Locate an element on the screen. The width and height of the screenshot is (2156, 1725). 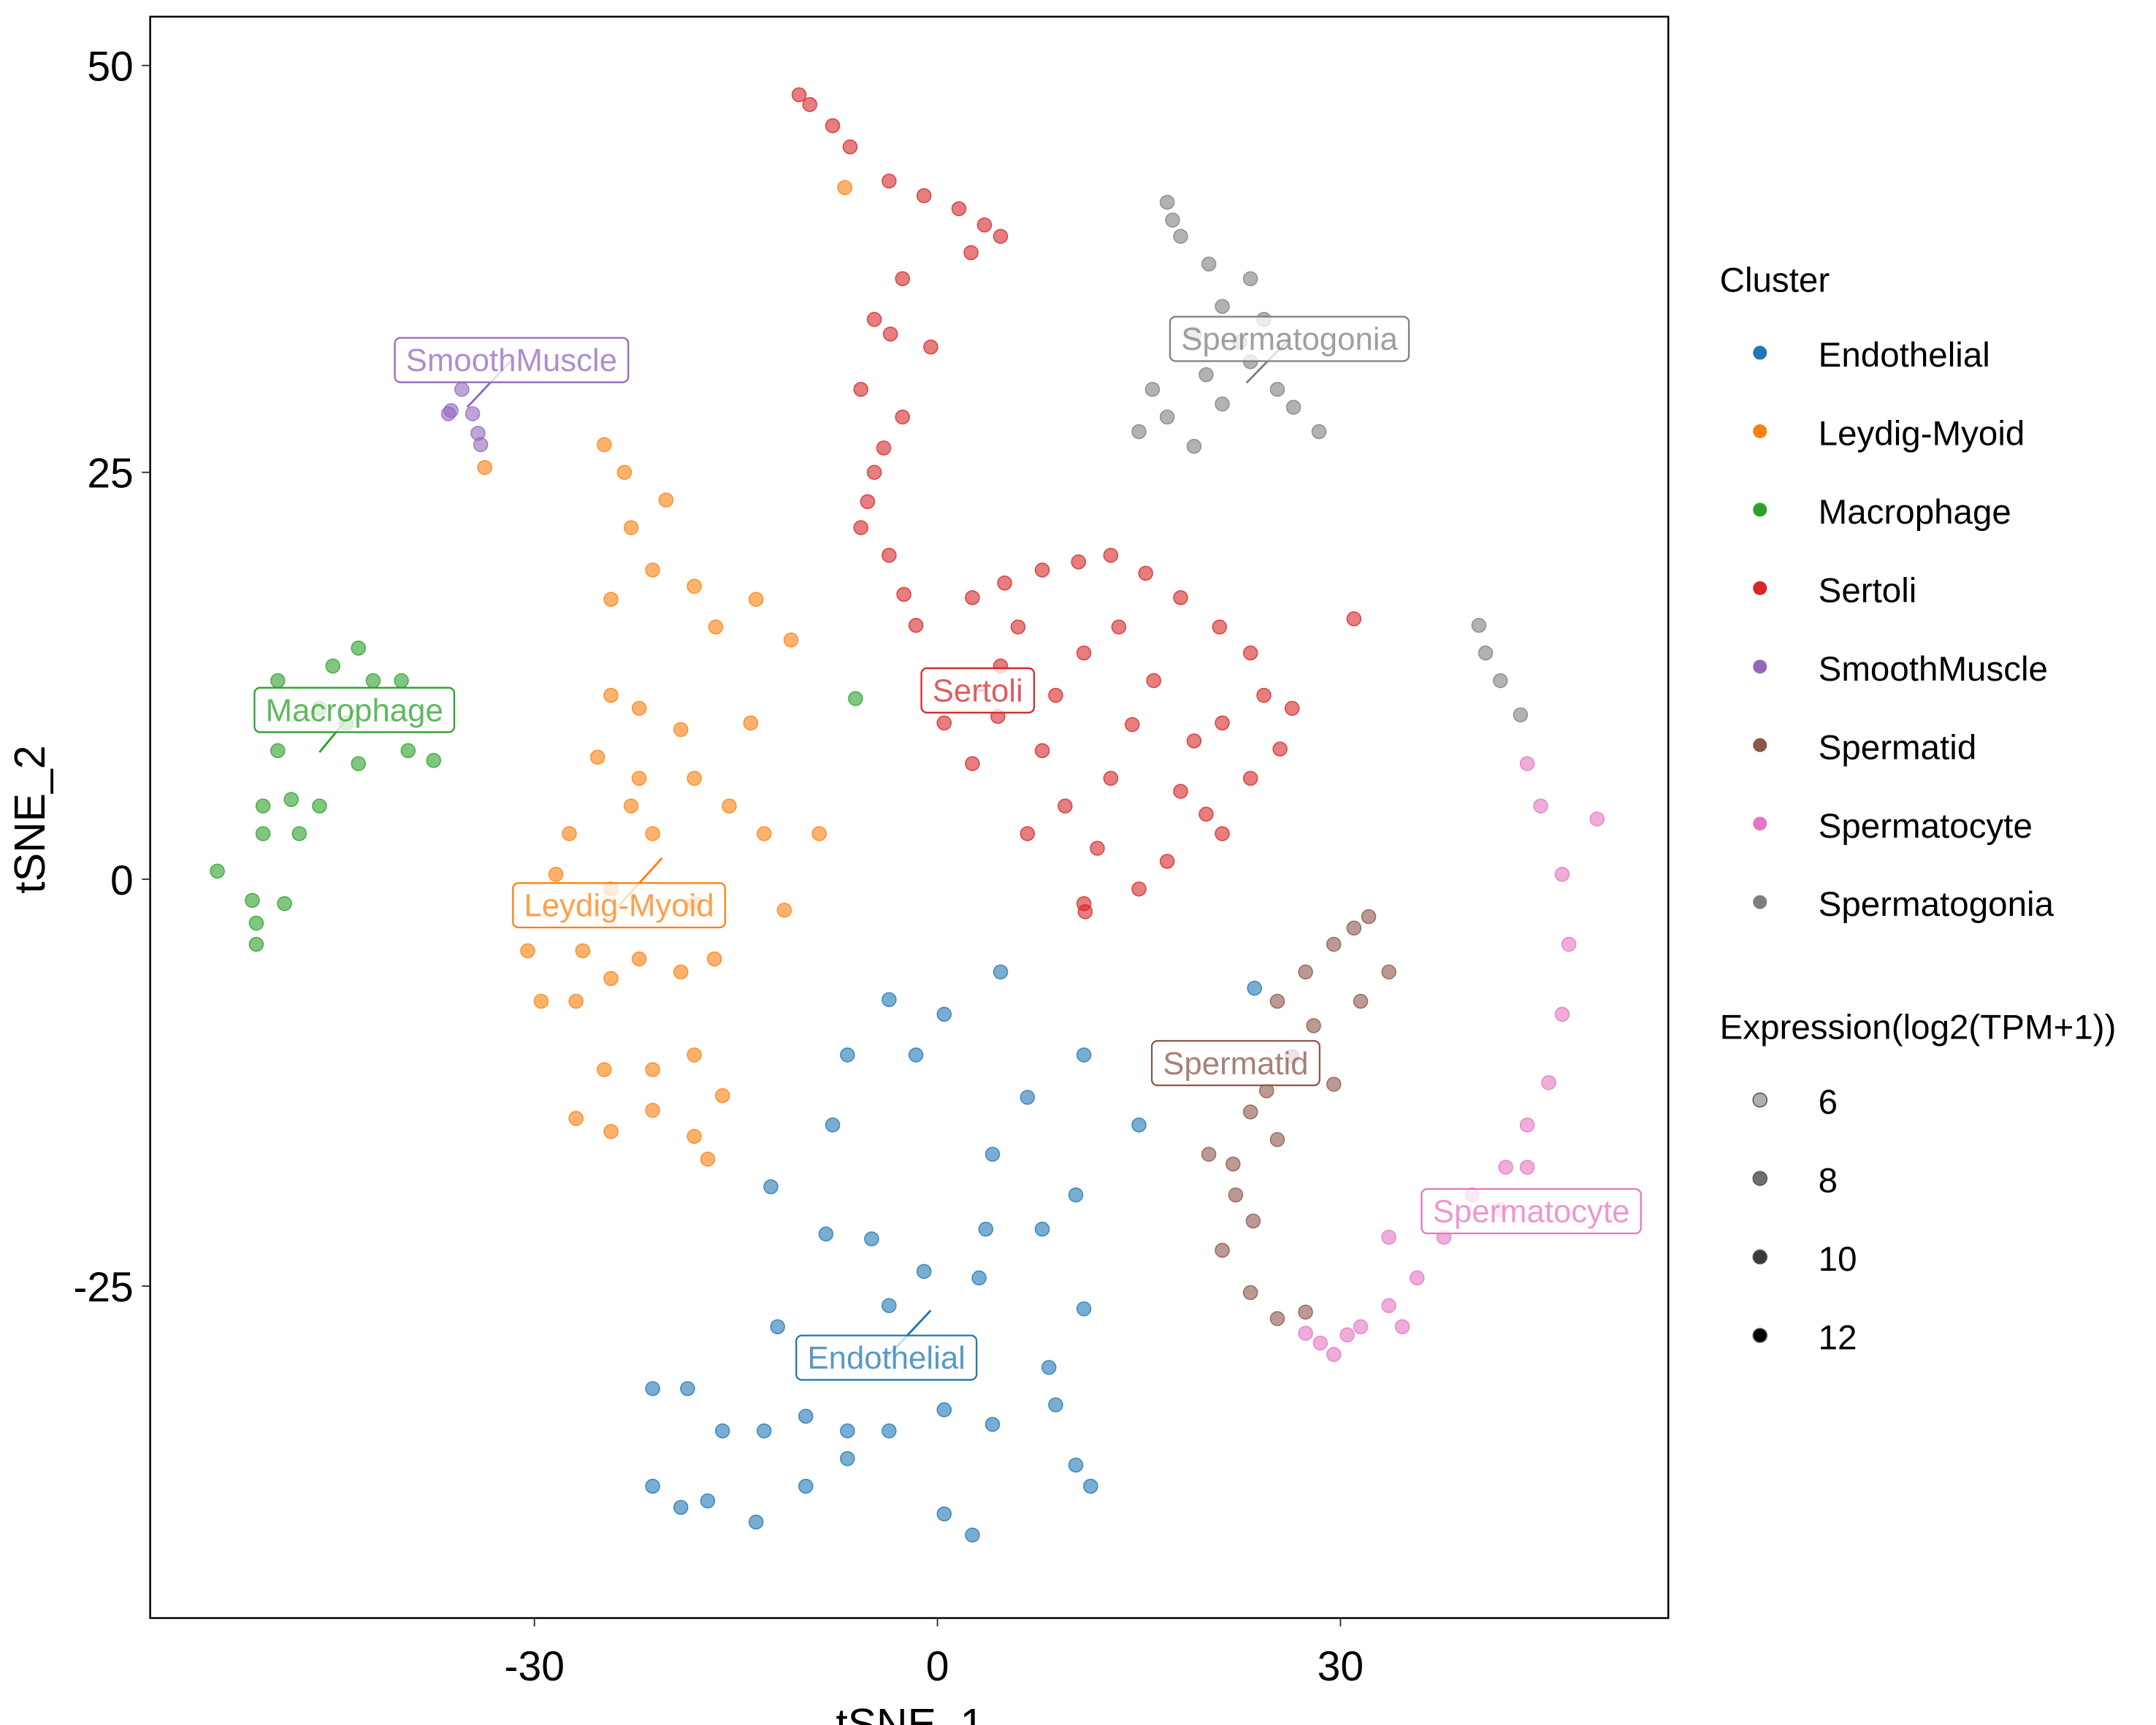
legend-label: 6 is located at coordinates (1829, 1102).